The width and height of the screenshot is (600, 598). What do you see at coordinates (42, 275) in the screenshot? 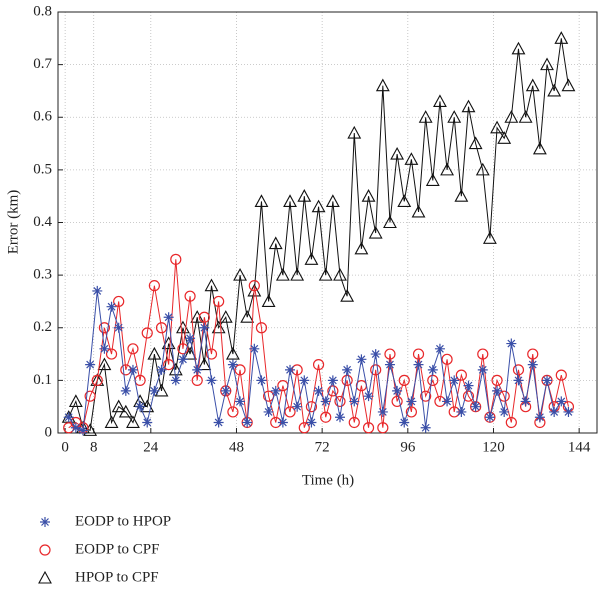
I see `y-tick-label: 0.3` at bounding box center [42, 275].